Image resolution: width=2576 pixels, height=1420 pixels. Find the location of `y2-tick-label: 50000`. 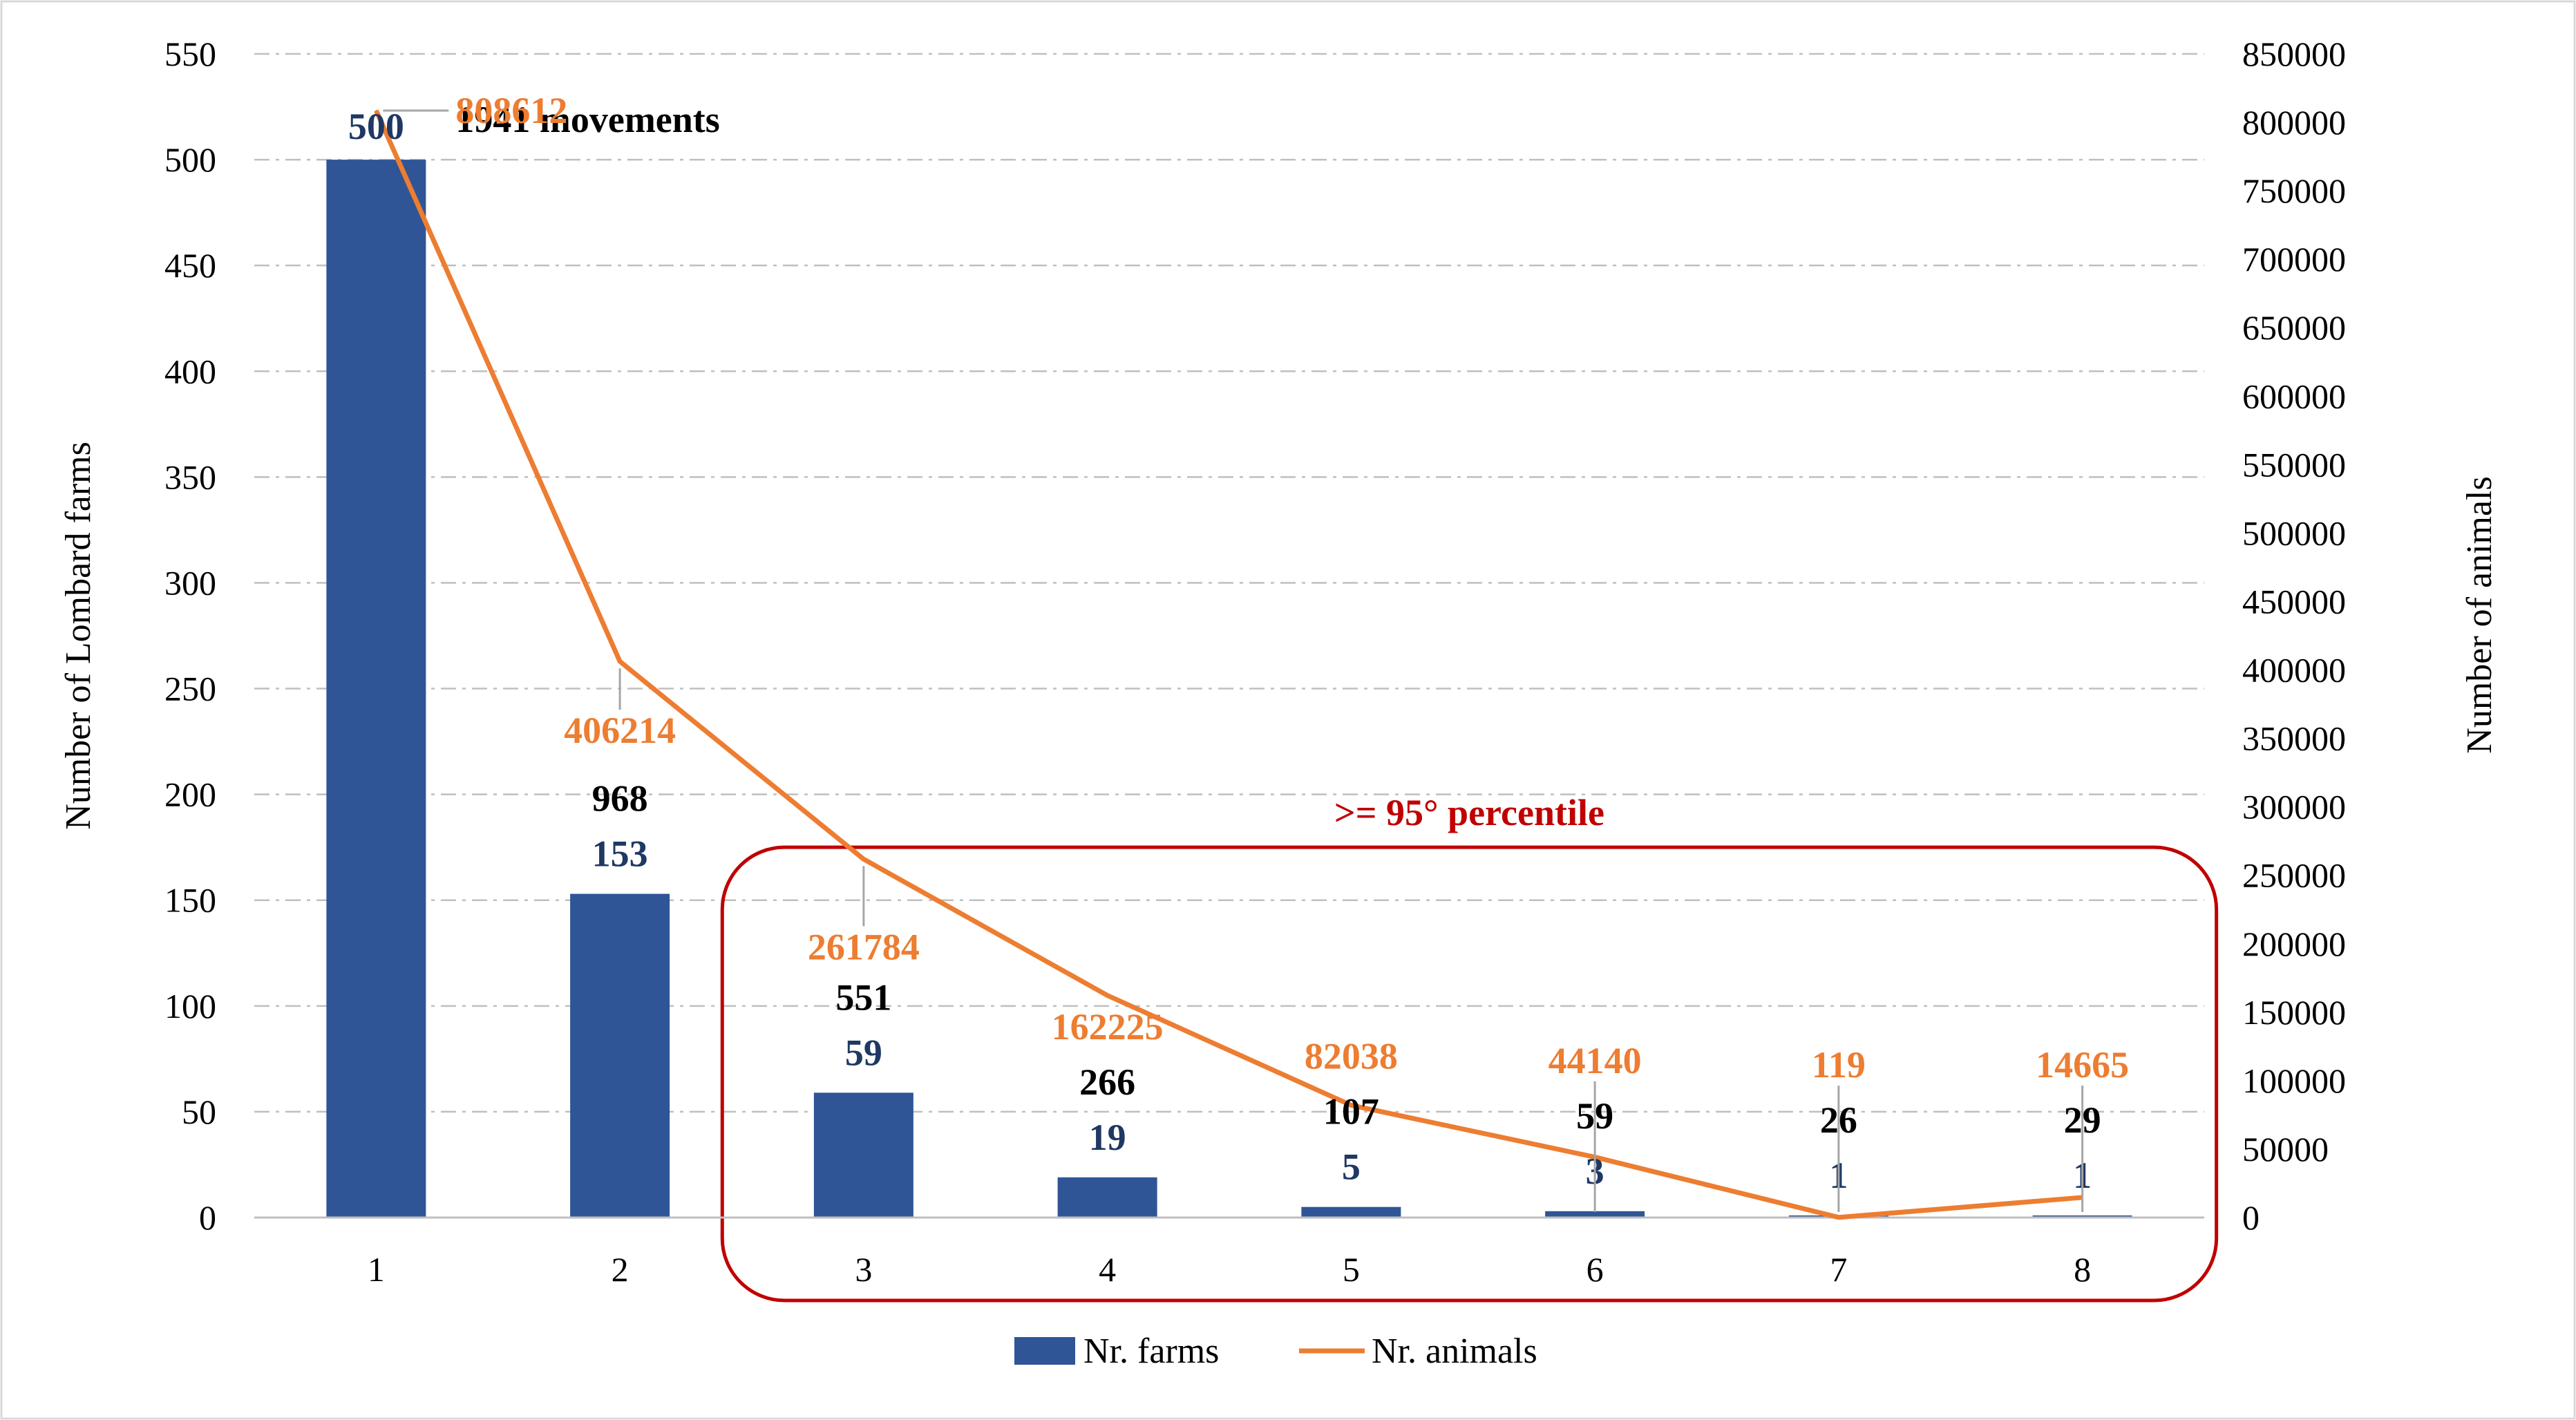

y2-tick-label: 50000 is located at coordinates (2285, 1149).